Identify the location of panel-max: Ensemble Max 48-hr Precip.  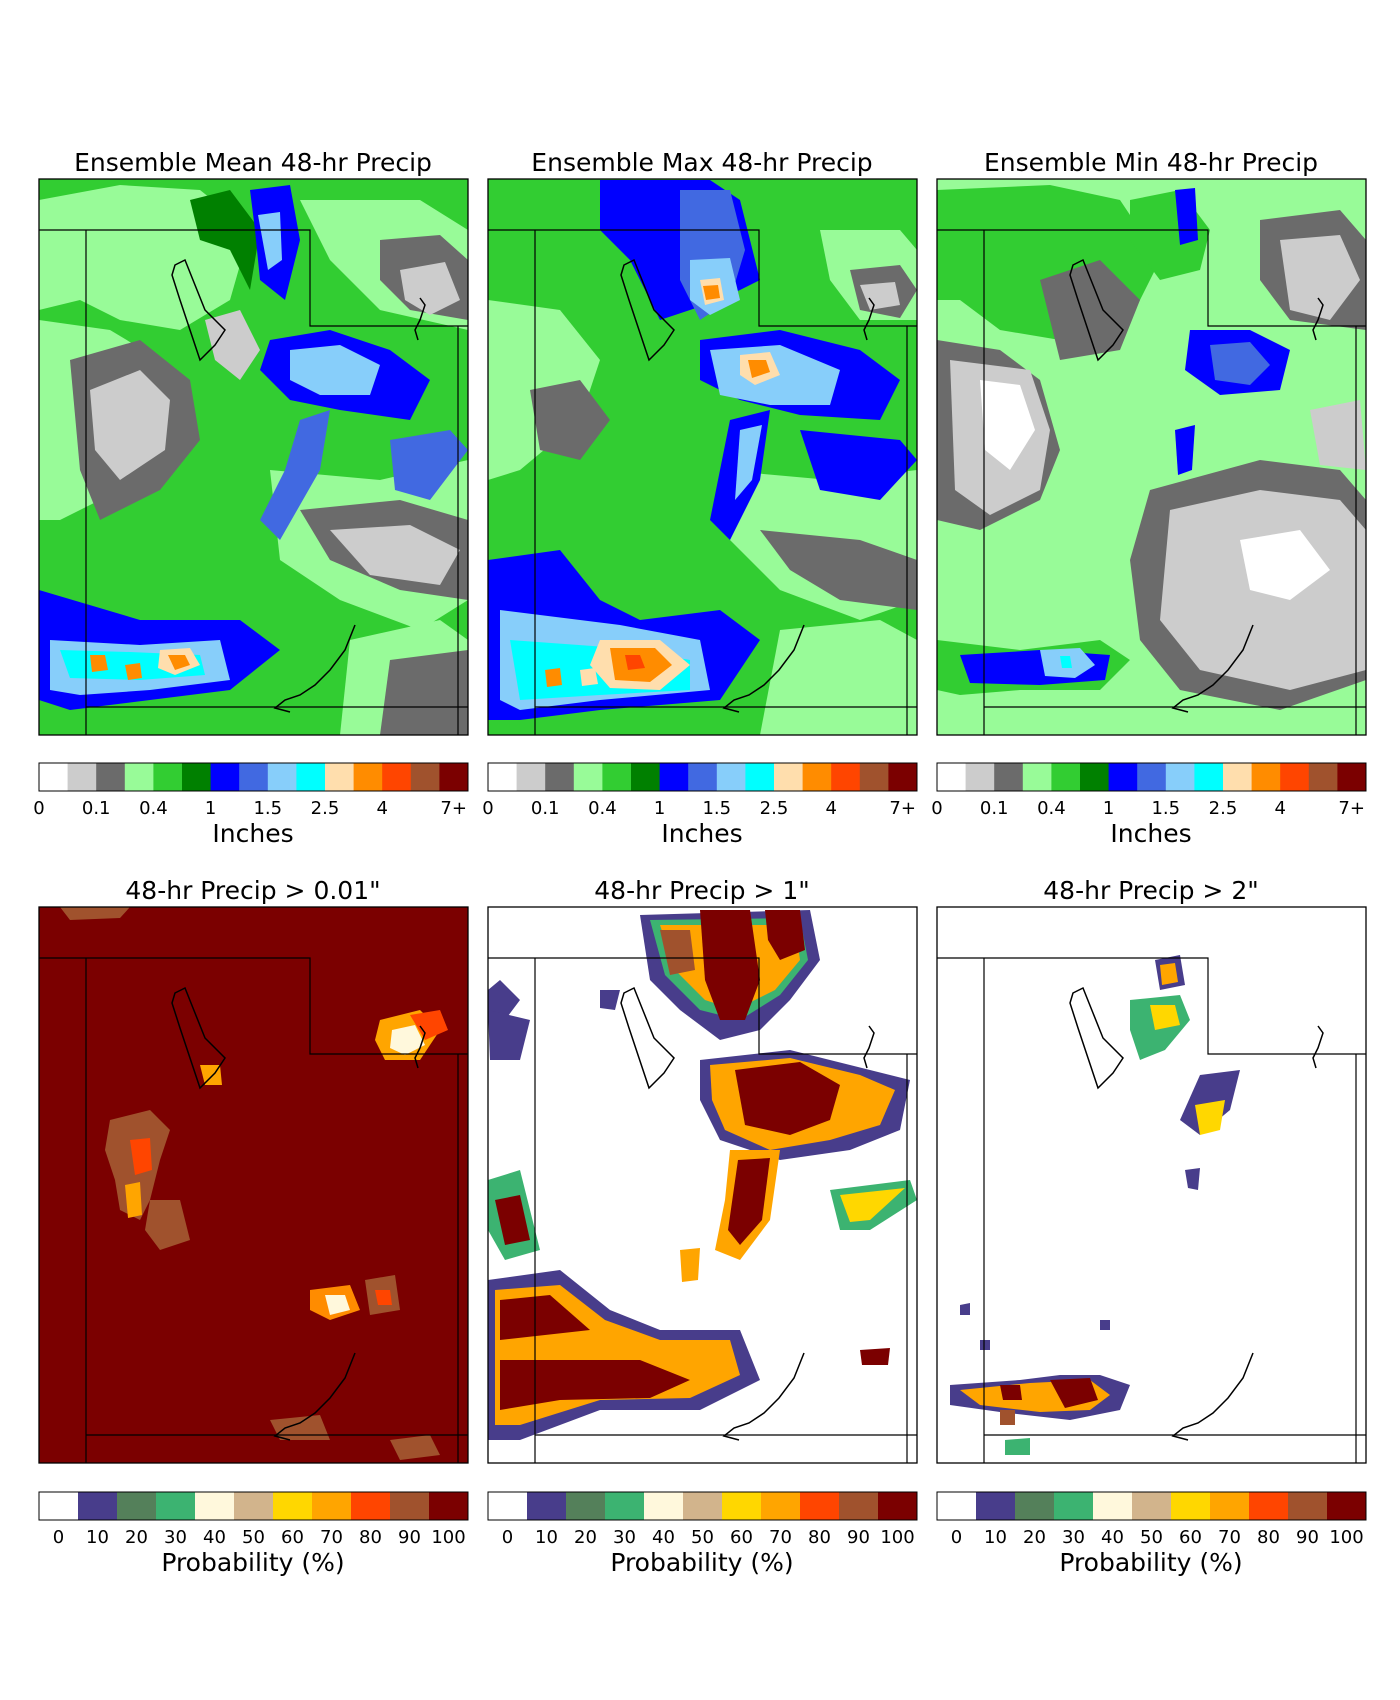
(702, 442).